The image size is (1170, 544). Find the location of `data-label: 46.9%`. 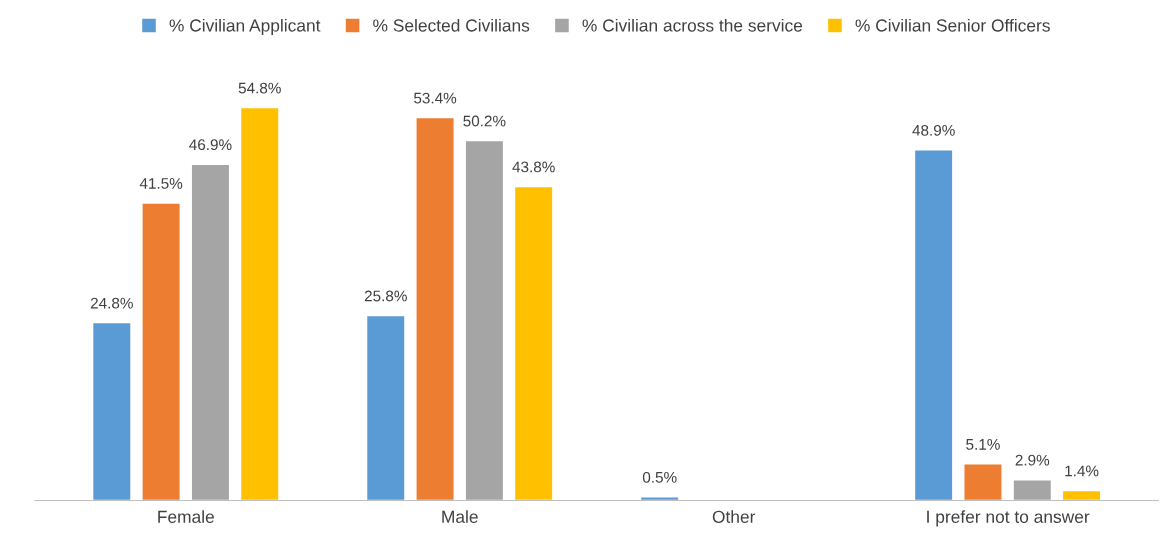

data-label: 46.9% is located at coordinates (210, 145).